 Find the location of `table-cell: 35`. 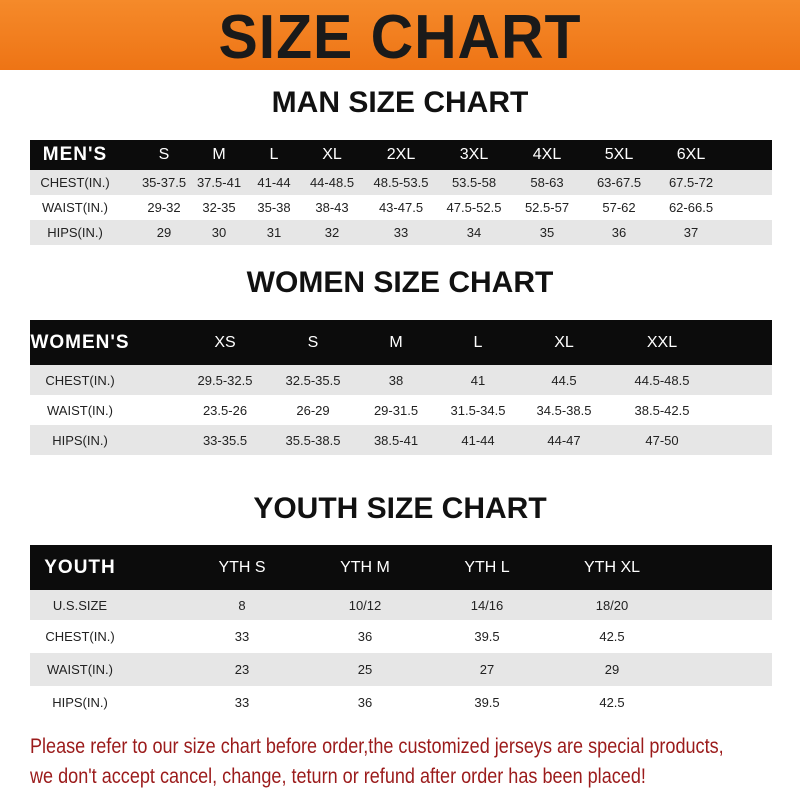

table-cell: 35 is located at coordinates (547, 232).